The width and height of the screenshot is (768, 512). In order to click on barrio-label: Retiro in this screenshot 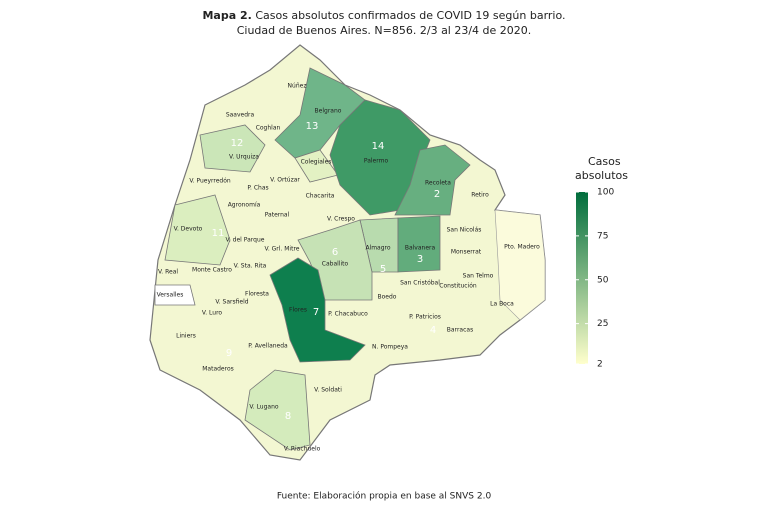, I will do `click(480, 195)`.